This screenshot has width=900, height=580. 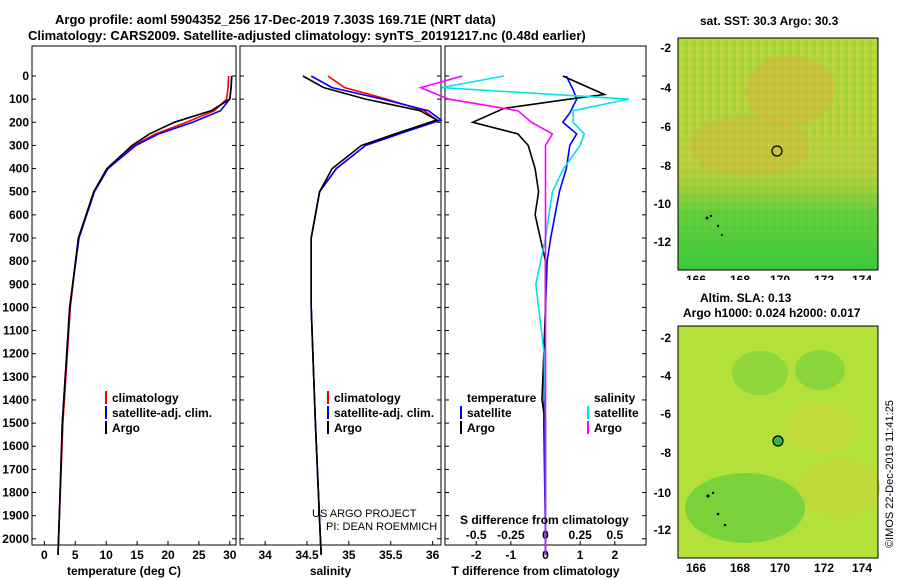 I want to click on x-axis-label: T difference from climatology, so click(x=535, y=571).